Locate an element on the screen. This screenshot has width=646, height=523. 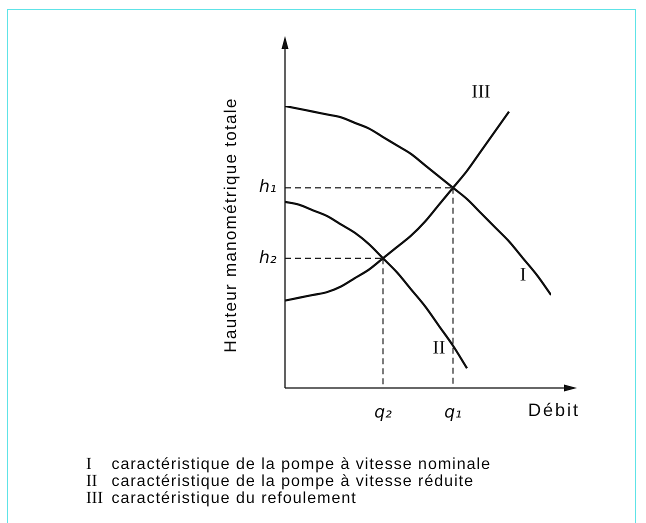
y-axis-title: Hauteur manométrique totale is located at coordinates (231, 225).